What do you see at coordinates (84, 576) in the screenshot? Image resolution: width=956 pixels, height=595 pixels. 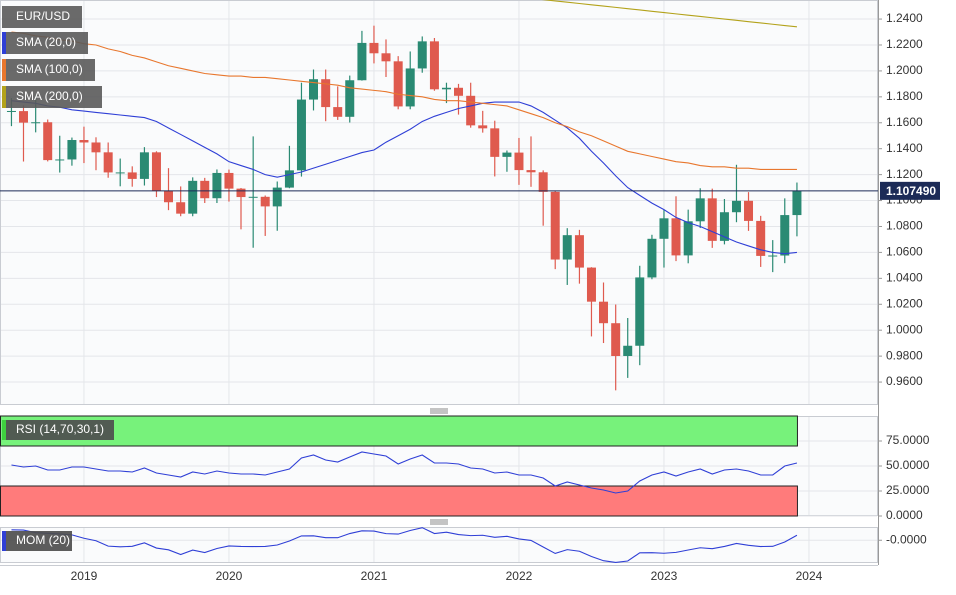 I see `x-tick-label: 2019` at bounding box center [84, 576].